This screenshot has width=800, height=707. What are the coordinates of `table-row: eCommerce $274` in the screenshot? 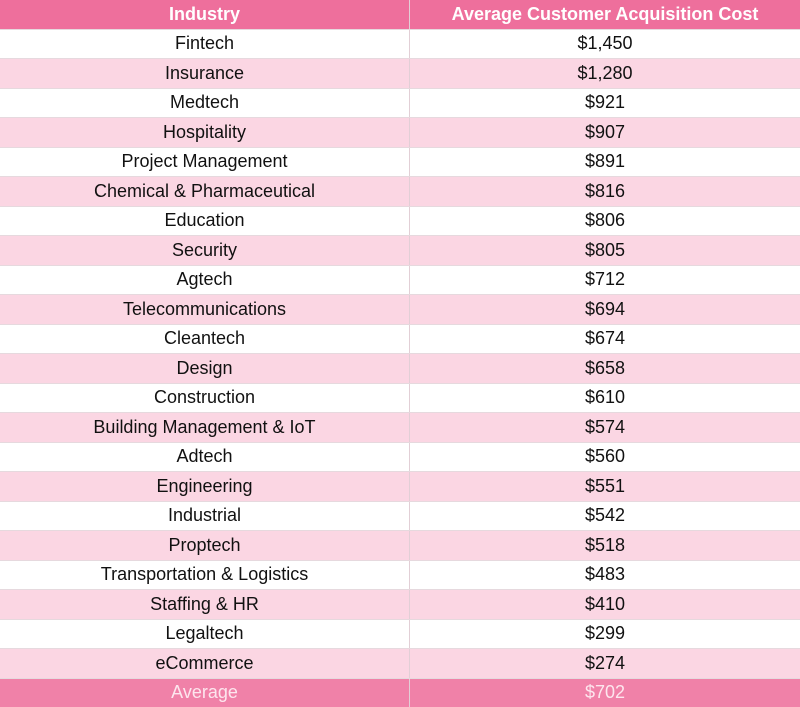 It's located at (400, 664).